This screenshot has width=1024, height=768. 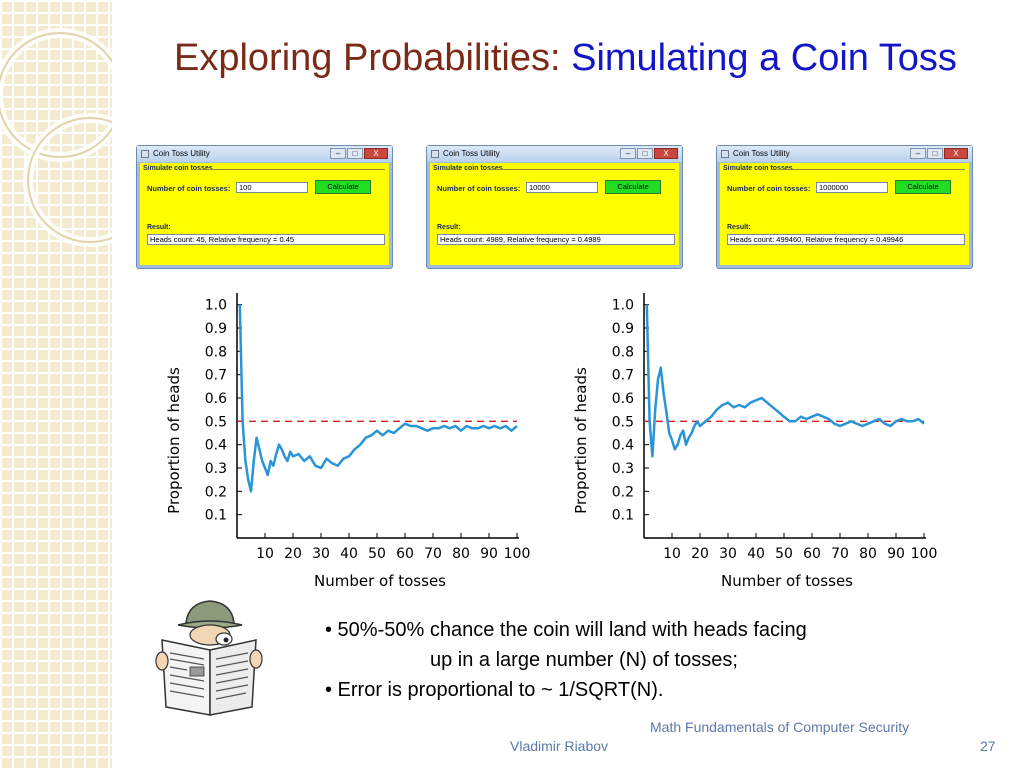 What do you see at coordinates (780, 727) in the screenshot?
I see `footer-course: Math Fundamentals of Computer Security` at bounding box center [780, 727].